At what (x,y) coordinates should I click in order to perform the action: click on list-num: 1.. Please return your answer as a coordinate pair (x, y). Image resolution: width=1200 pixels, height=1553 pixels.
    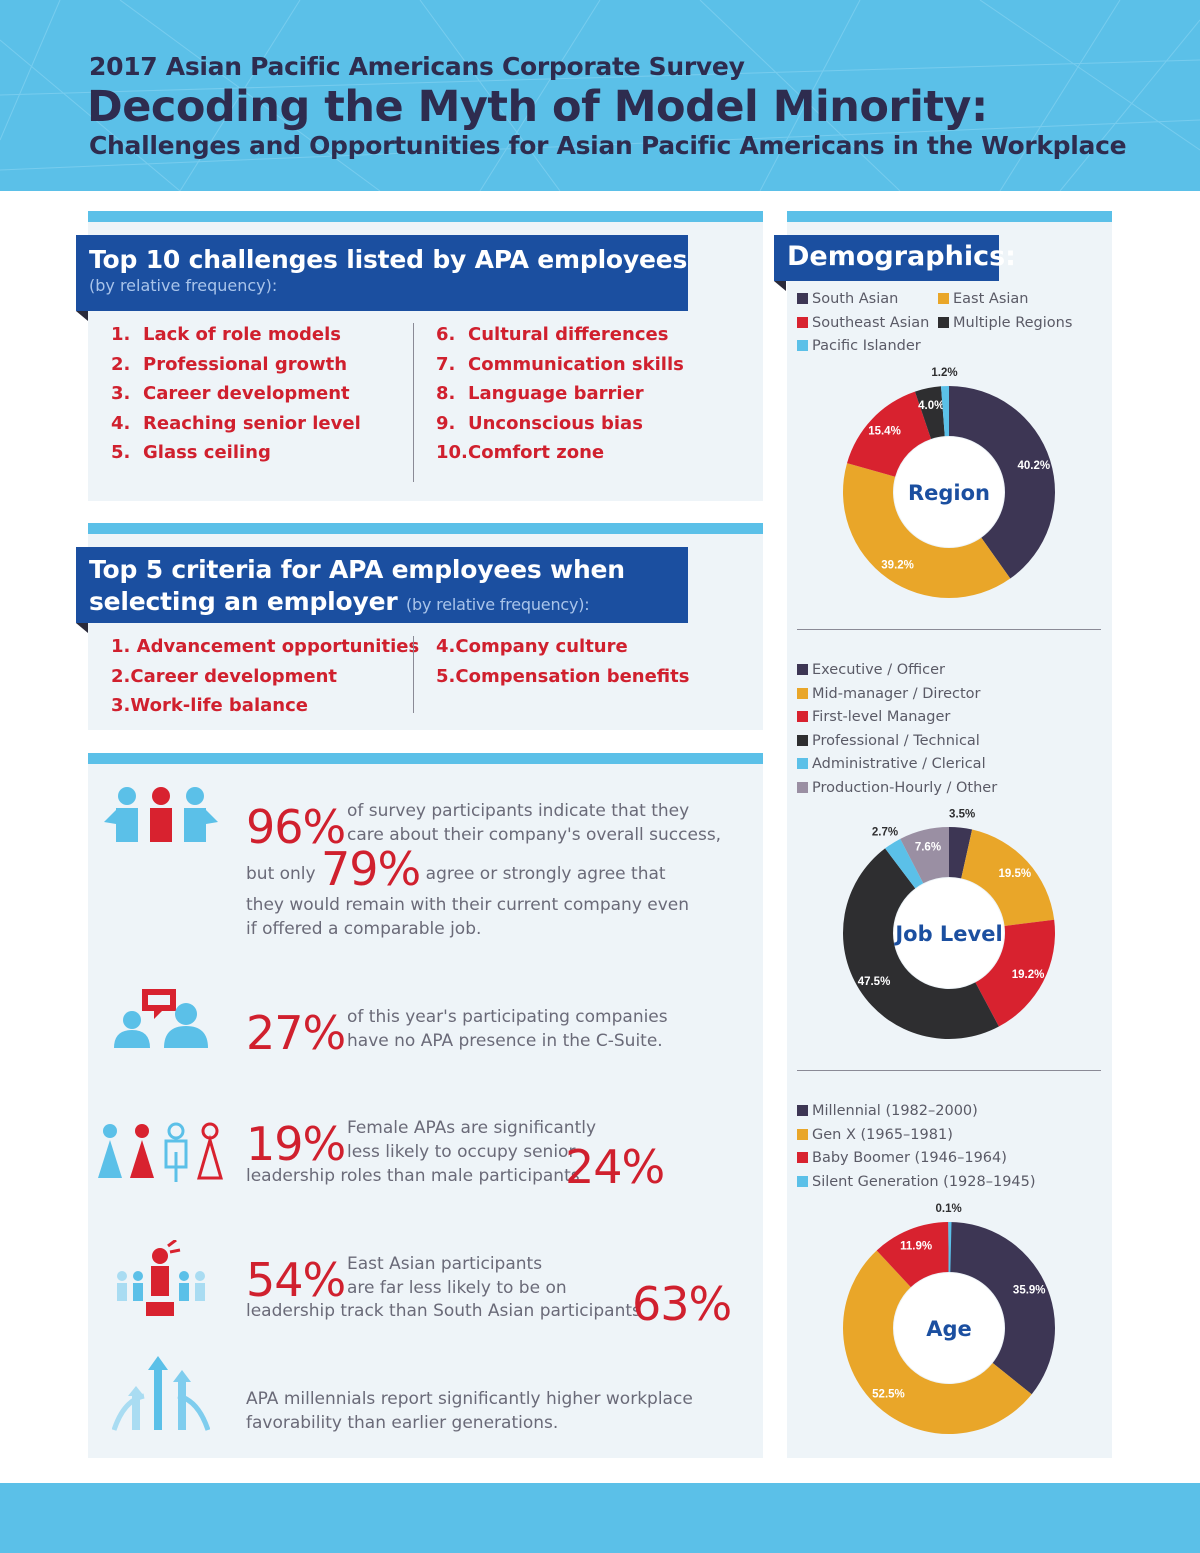
    Looking at the image, I should click on (121, 646).